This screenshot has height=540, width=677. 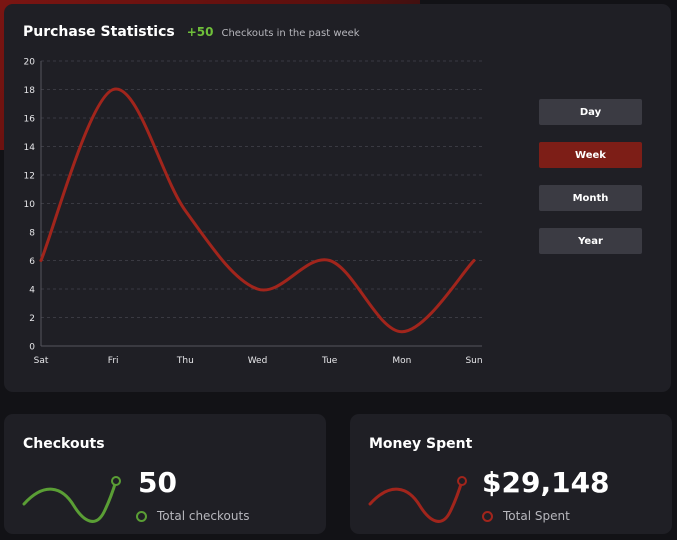 What do you see at coordinates (185, 361) in the screenshot?
I see `x-tick-label: Thu` at bounding box center [185, 361].